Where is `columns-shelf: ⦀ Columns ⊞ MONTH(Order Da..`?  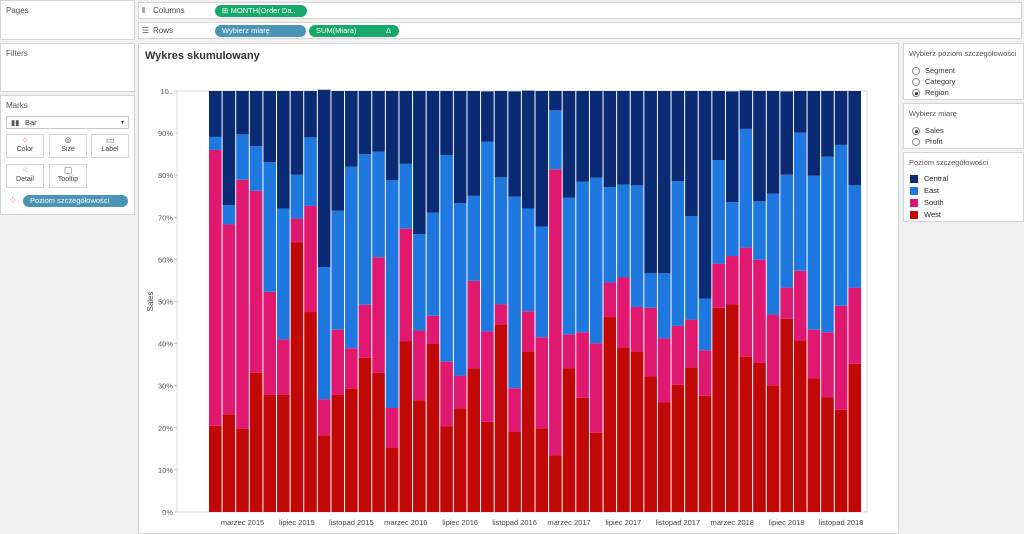 columns-shelf: ⦀ Columns ⊞ MONTH(Order Da.. is located at coordinates (580, 10).